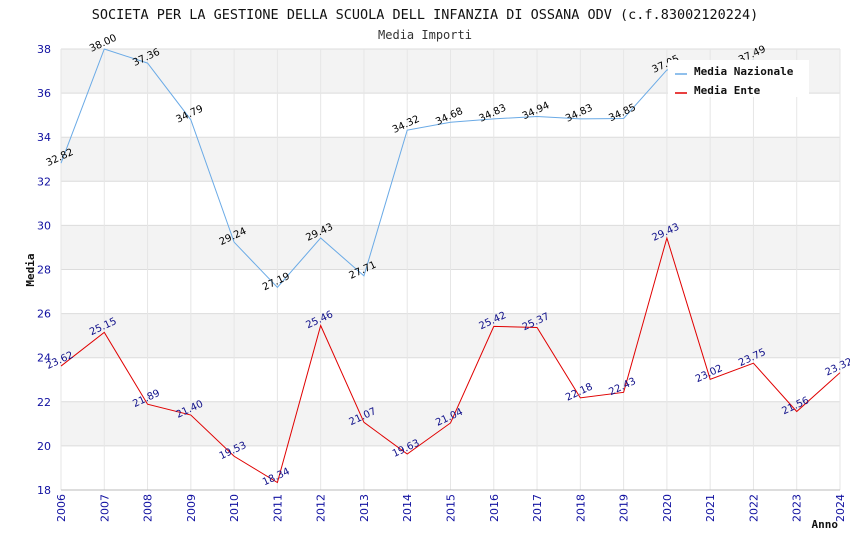 The width and height of the screenshot is (850, 550). What do you see at coordinates (364, 508) in the screenshot?
I see `x-tick-label: 2013` at bounding box center [364, 508].